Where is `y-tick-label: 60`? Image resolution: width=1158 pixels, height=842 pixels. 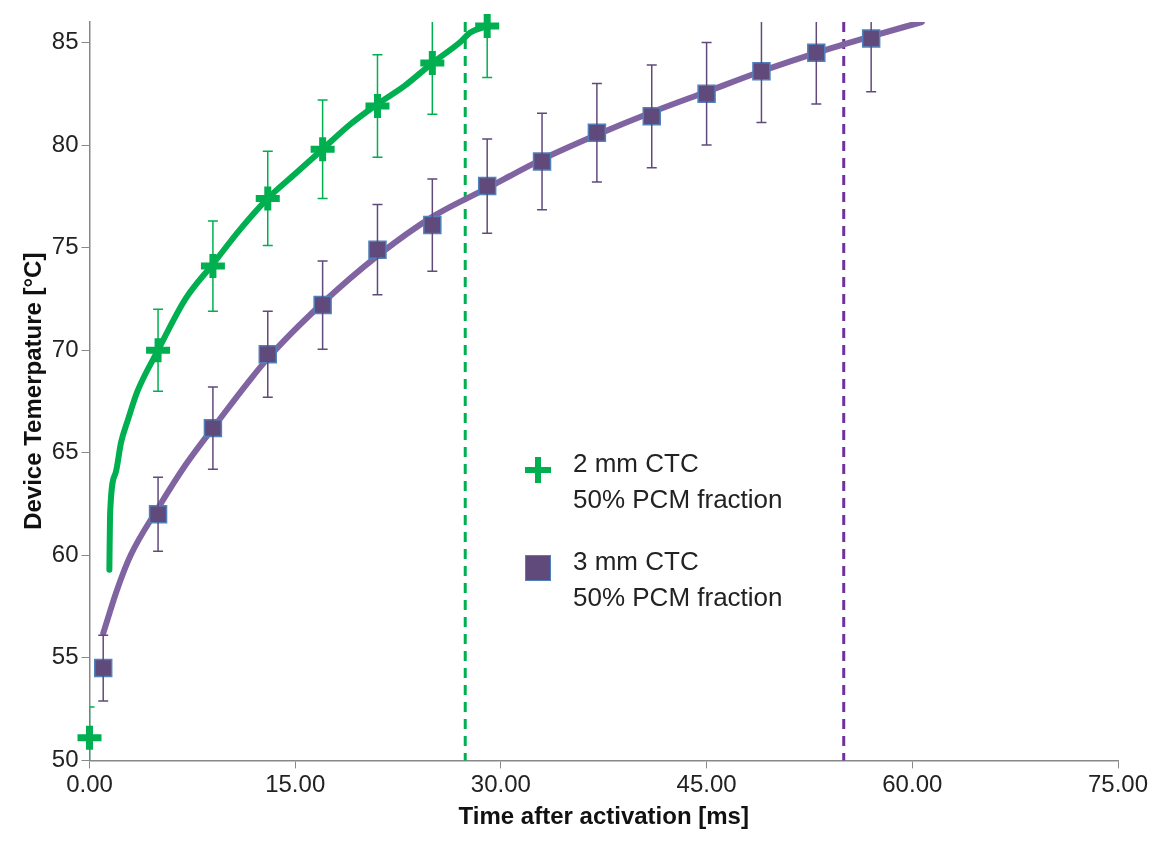
y-tick-label: 60 is located at coordinates (65, 553).